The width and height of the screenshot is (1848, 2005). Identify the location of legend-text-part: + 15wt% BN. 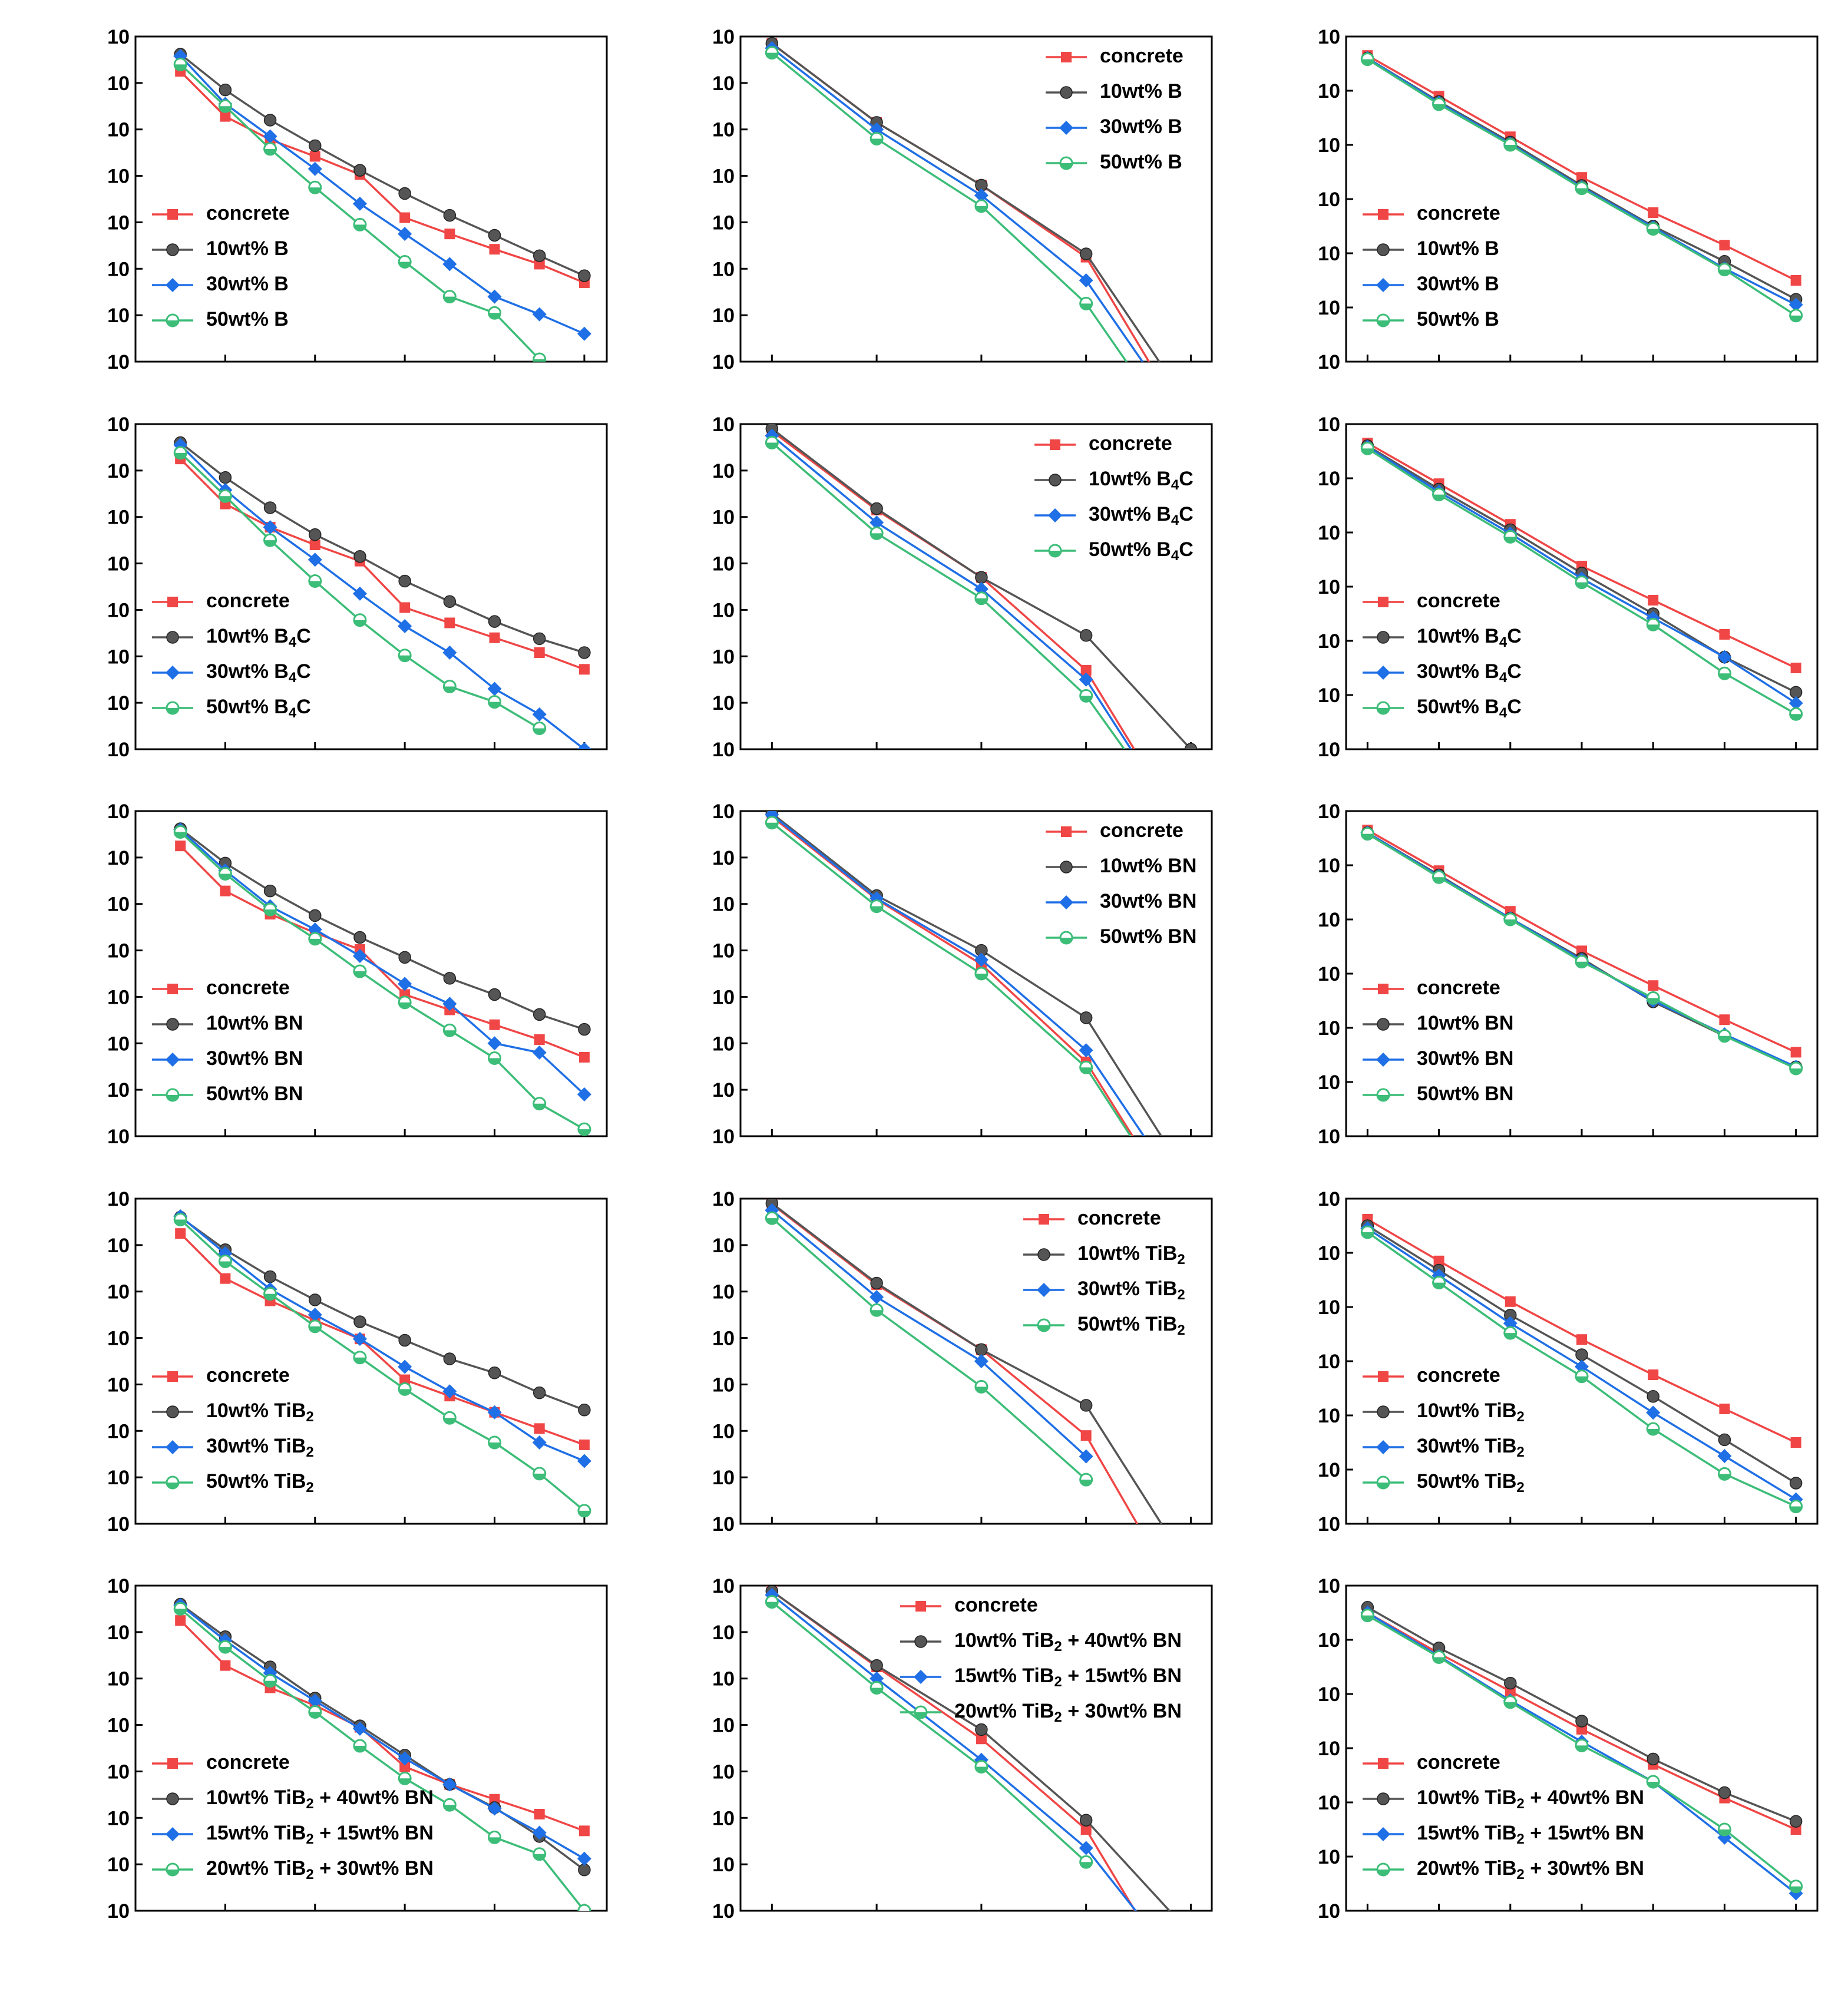
(374, 1833).